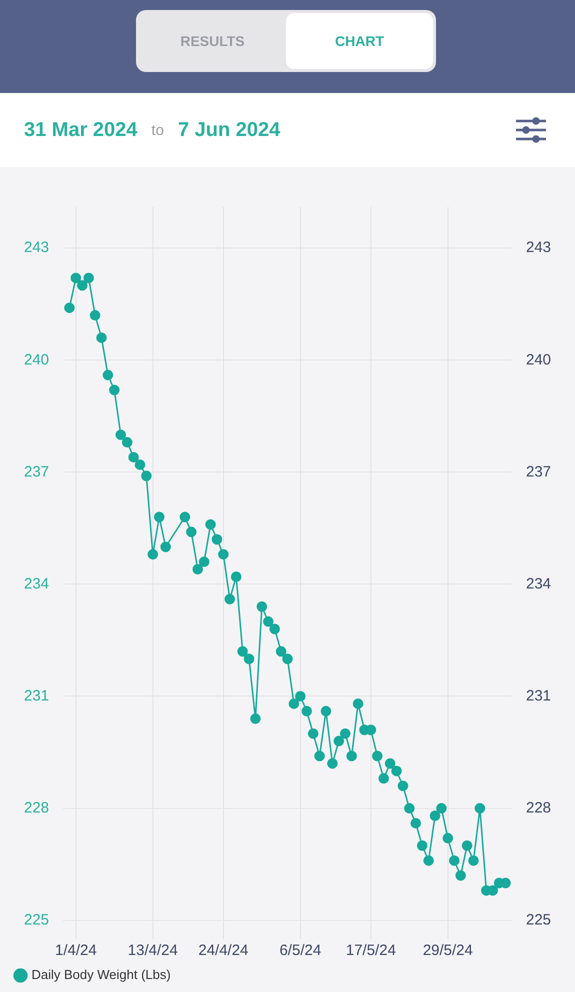  What do you see at coordinates (539, 359) in the screenshot?
I see `y2-tick-label: 240` at bounding box center [539, 359].